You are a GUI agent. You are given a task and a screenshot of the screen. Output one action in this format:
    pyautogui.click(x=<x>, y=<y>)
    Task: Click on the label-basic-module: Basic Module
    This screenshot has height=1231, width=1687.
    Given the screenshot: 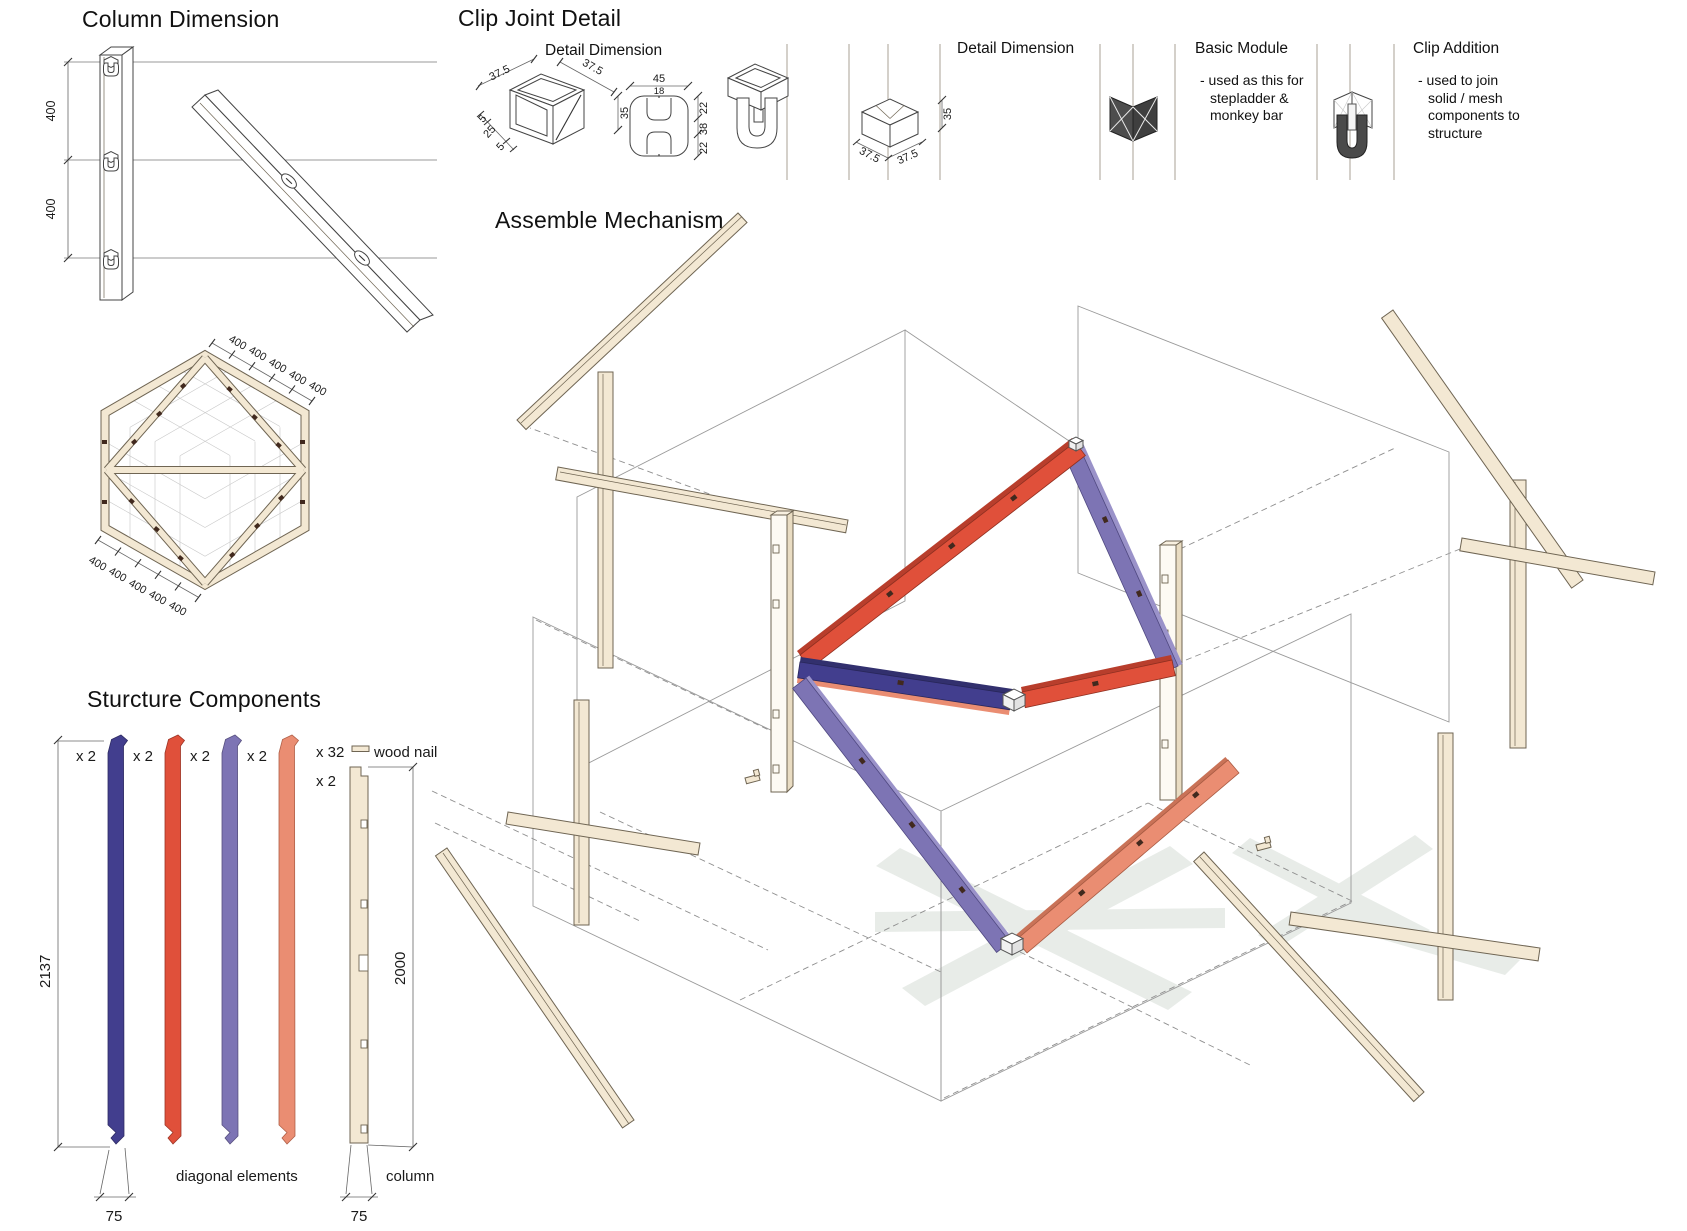 What is the action you would take?
    pyautogui.click(x=1242, y=48)
    